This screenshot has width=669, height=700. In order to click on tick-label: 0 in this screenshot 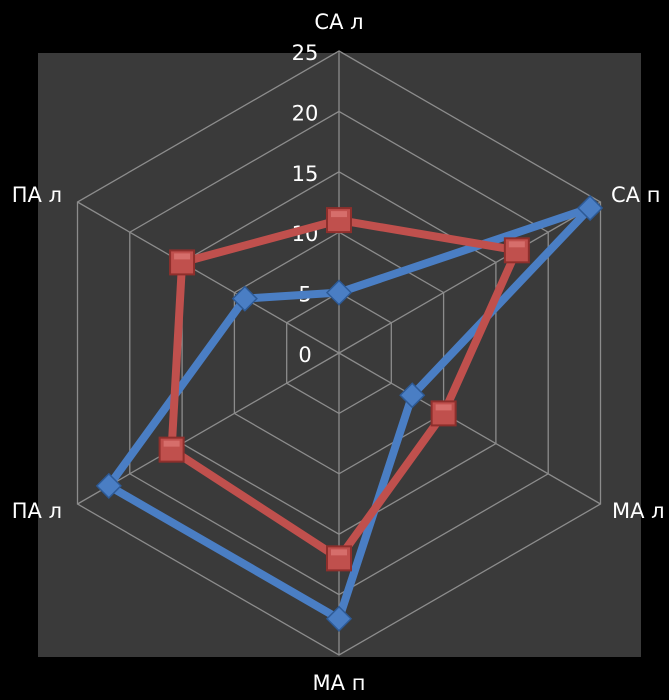, I will do `click(304, 355)`.